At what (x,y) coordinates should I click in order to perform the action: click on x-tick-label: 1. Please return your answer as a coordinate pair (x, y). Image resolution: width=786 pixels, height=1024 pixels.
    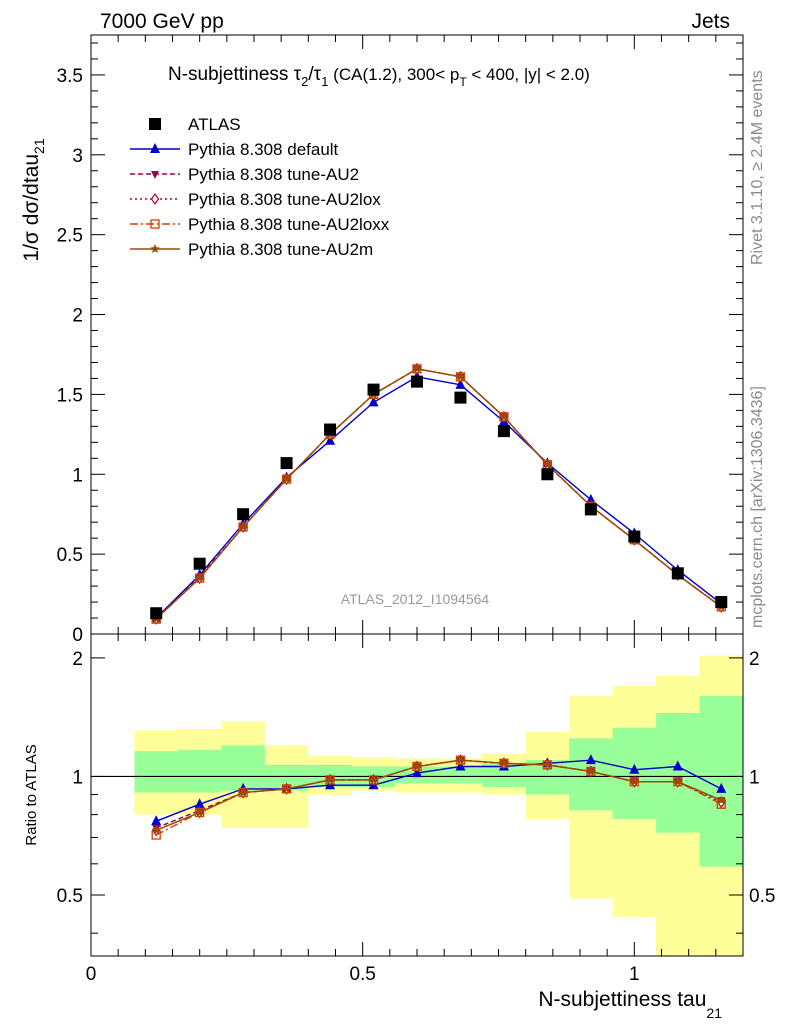
    Looking at the image, I should click on (634, 974).